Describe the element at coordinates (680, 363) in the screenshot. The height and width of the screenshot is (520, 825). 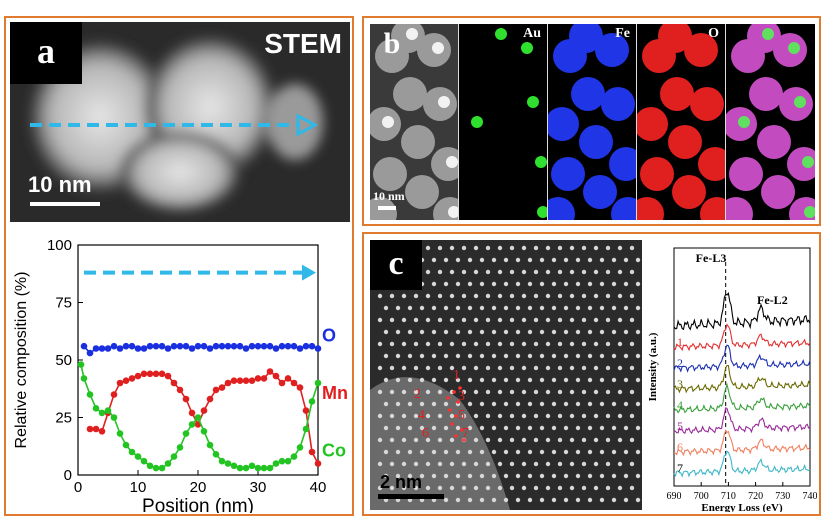
I see `spectrum-label-2: 2` at that location.